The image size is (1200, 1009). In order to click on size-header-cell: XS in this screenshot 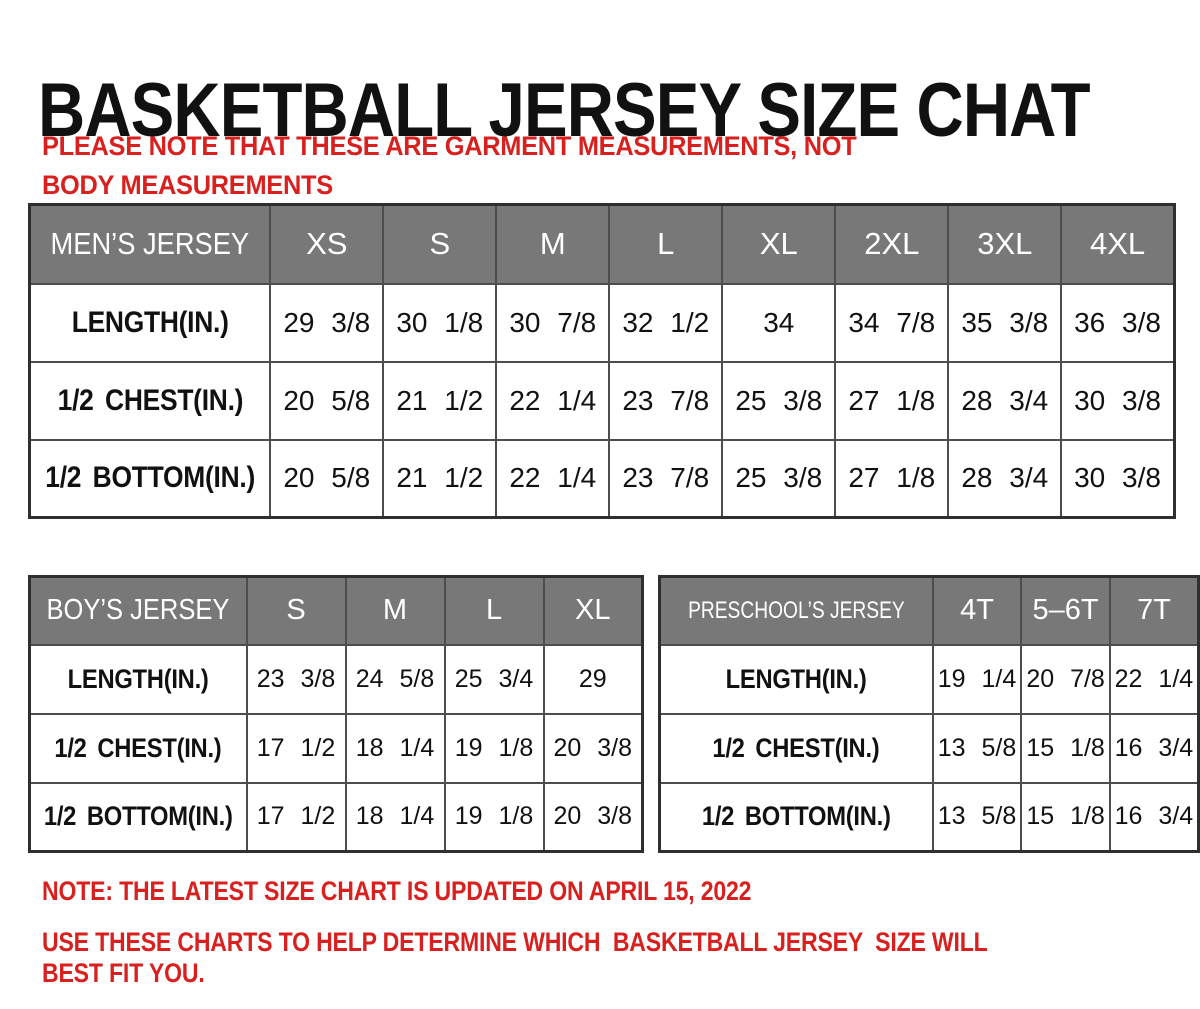, I will do `click(327, 244)`.